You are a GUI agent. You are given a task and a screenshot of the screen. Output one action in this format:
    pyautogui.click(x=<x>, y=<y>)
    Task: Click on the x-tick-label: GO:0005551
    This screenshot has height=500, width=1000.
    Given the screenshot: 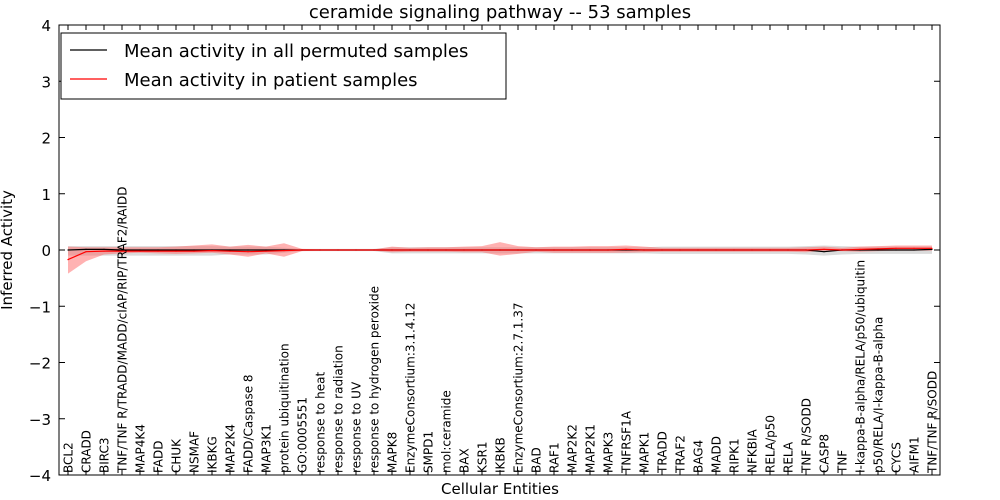 What is the action you would take?
    pyautogui.click(x=303, y=435)
    